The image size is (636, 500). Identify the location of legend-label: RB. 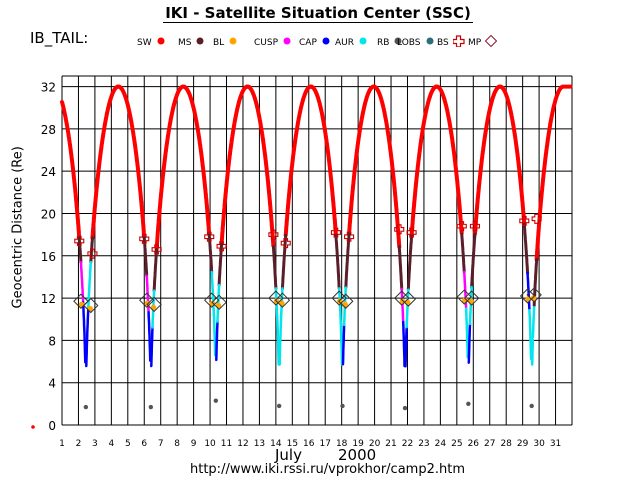
(383, 43).